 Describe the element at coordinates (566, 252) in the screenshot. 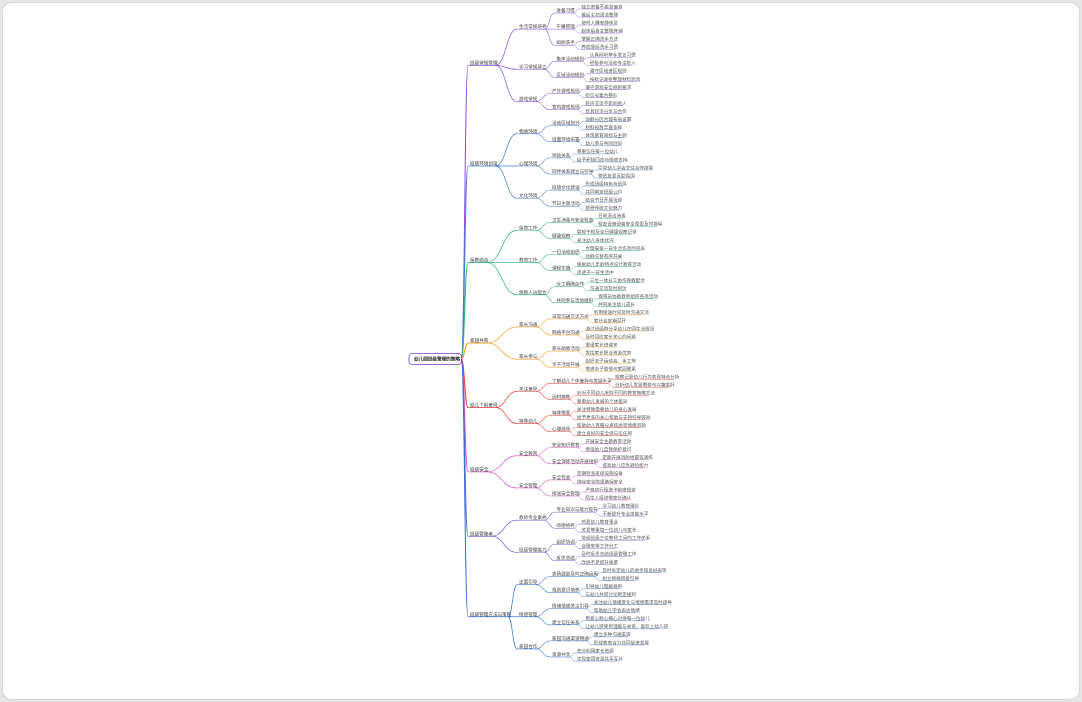

I see `subtopic-label: 一日活动组织` at that location.